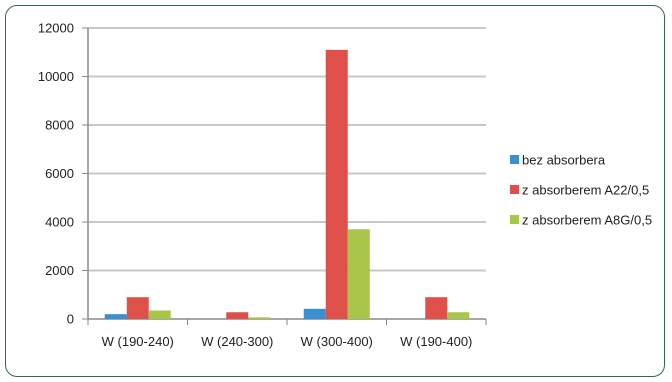 The image size is (672, 382). Describe the element at coordinates (585, 190) in the screenshot. I see `legend-label: z absorberem A22/0,5` at that location.